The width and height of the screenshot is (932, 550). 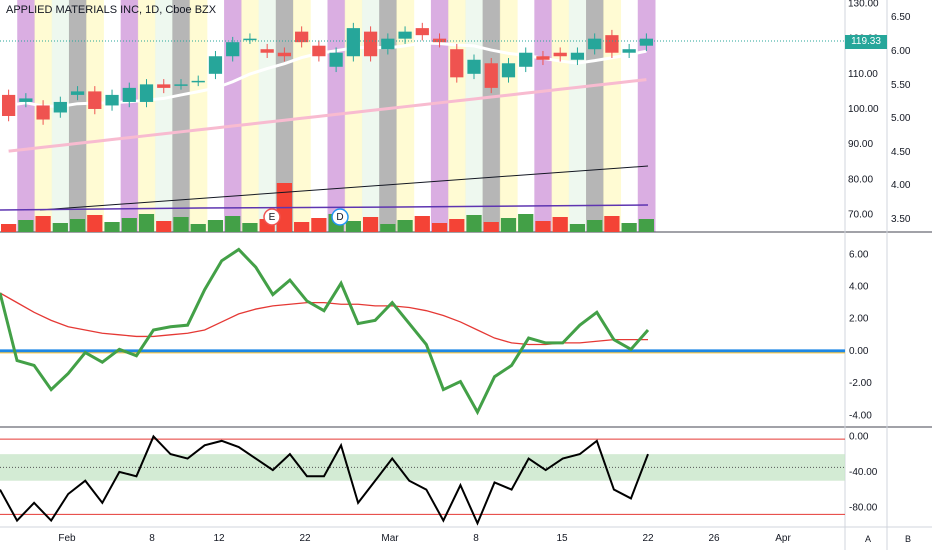 I want to click on wr-axis-label: -80.00, so click(x=863, y=507).